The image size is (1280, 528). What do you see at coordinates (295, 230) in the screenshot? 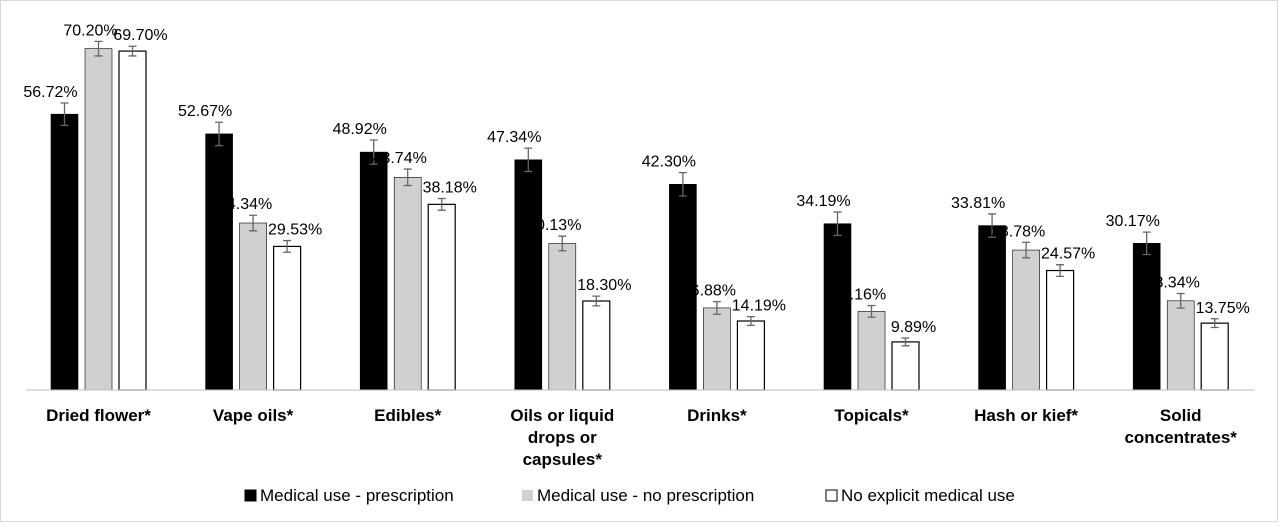
I see `value-label-3-2: 29.53%` at bounding box center [295, 230].